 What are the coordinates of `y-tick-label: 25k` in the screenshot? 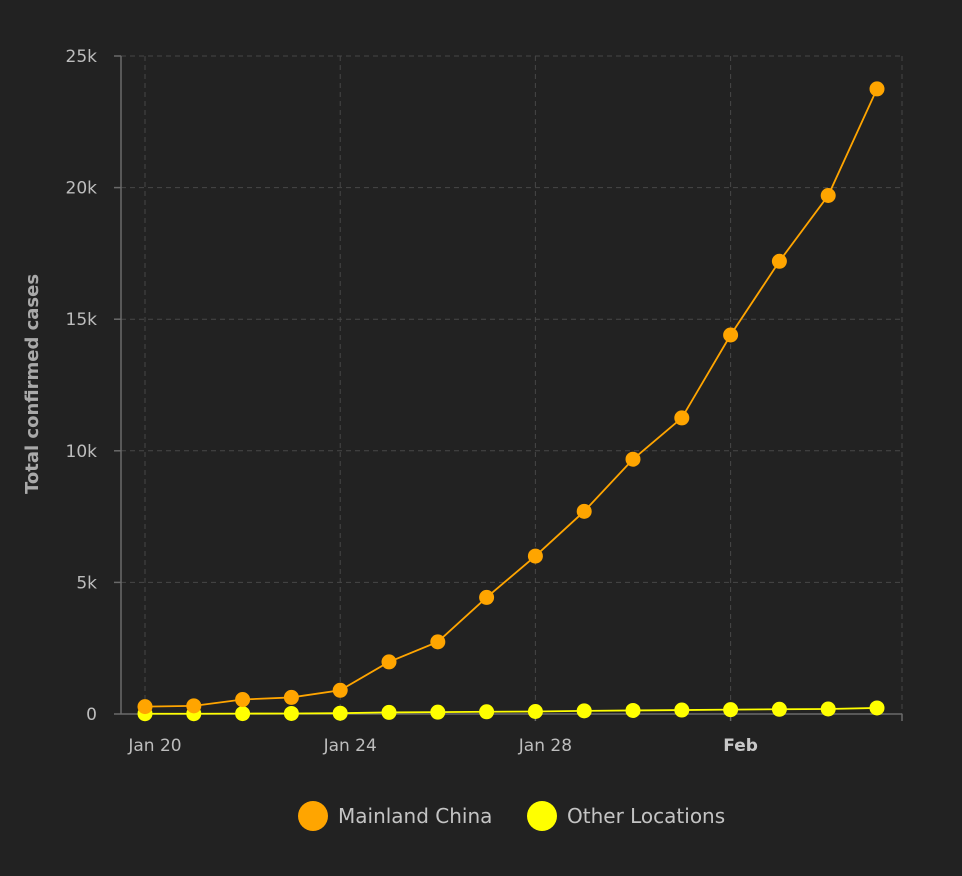 It's located at (82, 57).